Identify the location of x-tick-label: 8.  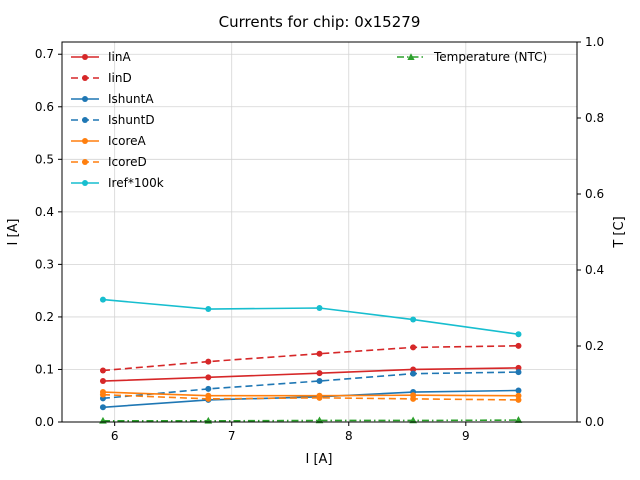
(349, 436).